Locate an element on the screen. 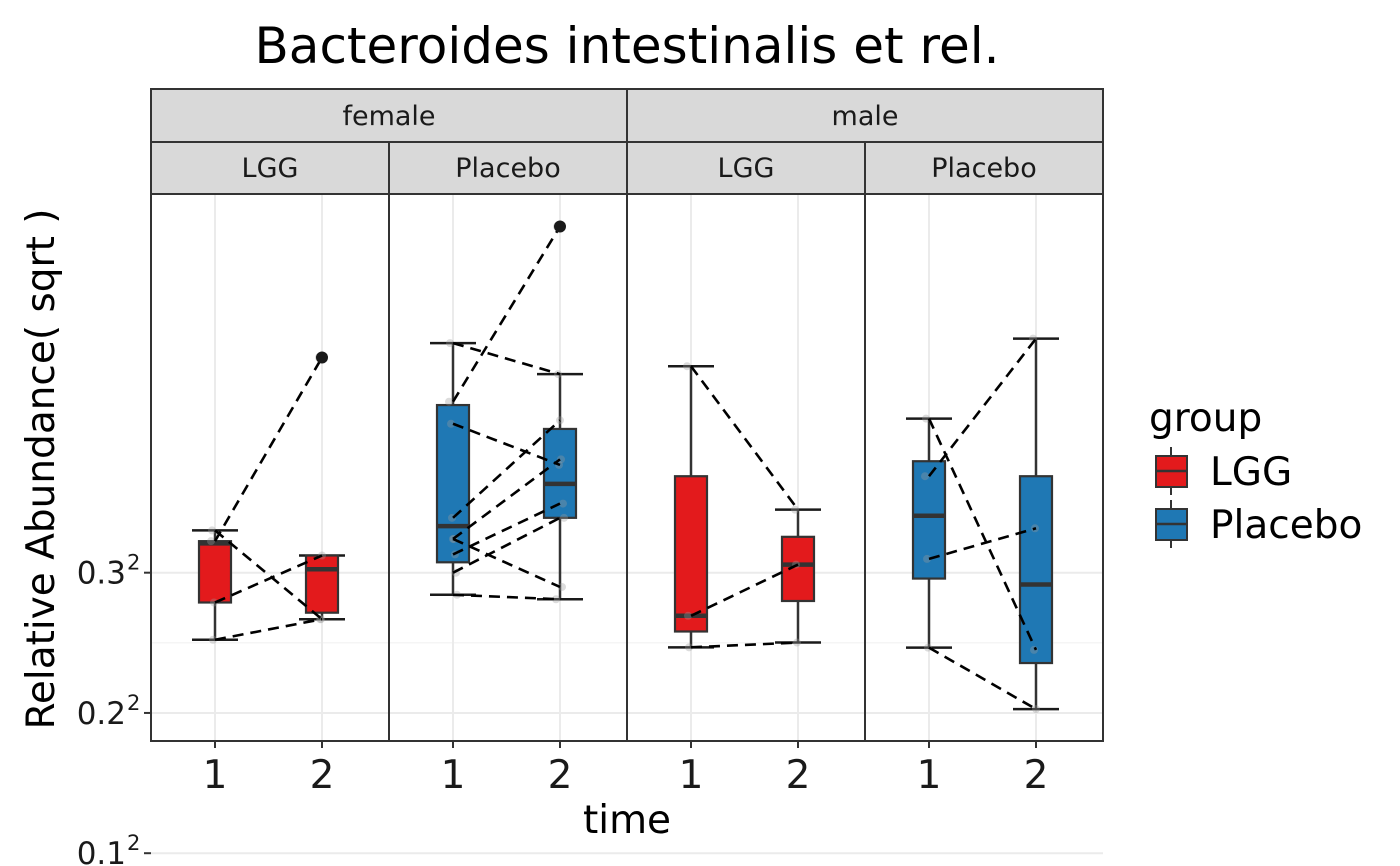 This screenshot has height=866, width=1400. legend-label-lgg: LGG is located at coordinates (1251, 472).